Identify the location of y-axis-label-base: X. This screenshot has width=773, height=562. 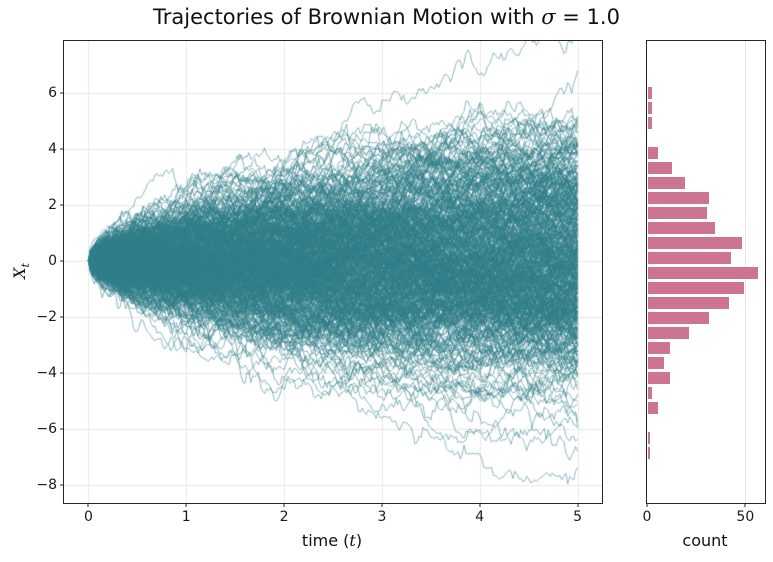
(19, 273).